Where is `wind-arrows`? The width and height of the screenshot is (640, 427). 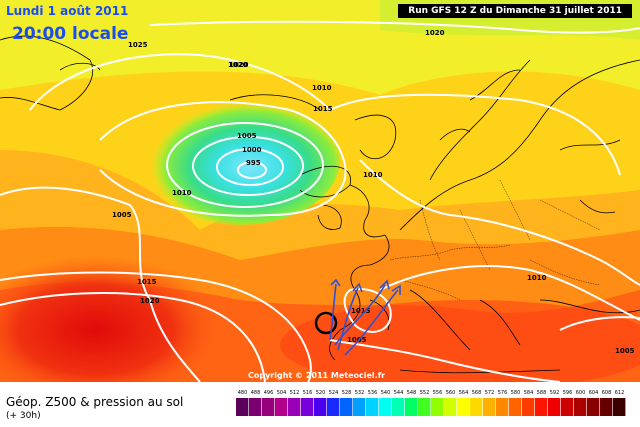
wind-arrows is located at coordinates (365, 317).